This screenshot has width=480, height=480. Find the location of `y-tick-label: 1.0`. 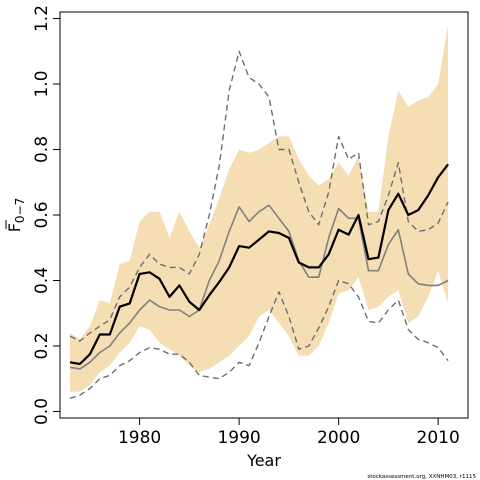

y-tick-label: 1.0 is located at coordinates (42, 83).